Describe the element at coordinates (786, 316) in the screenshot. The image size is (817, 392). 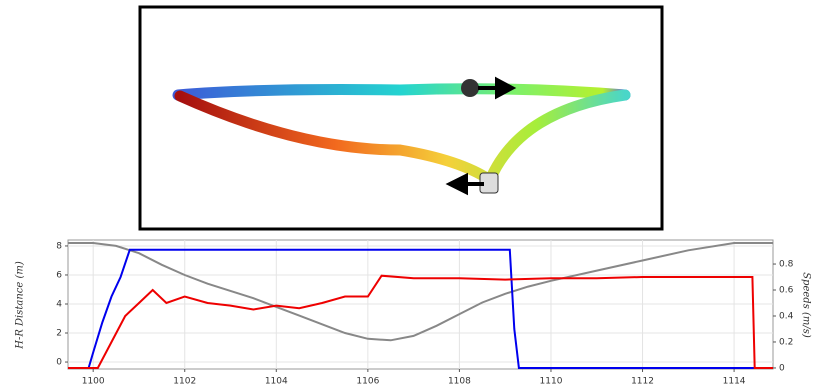
I see `y2-tick-label: 0.4` at that location.